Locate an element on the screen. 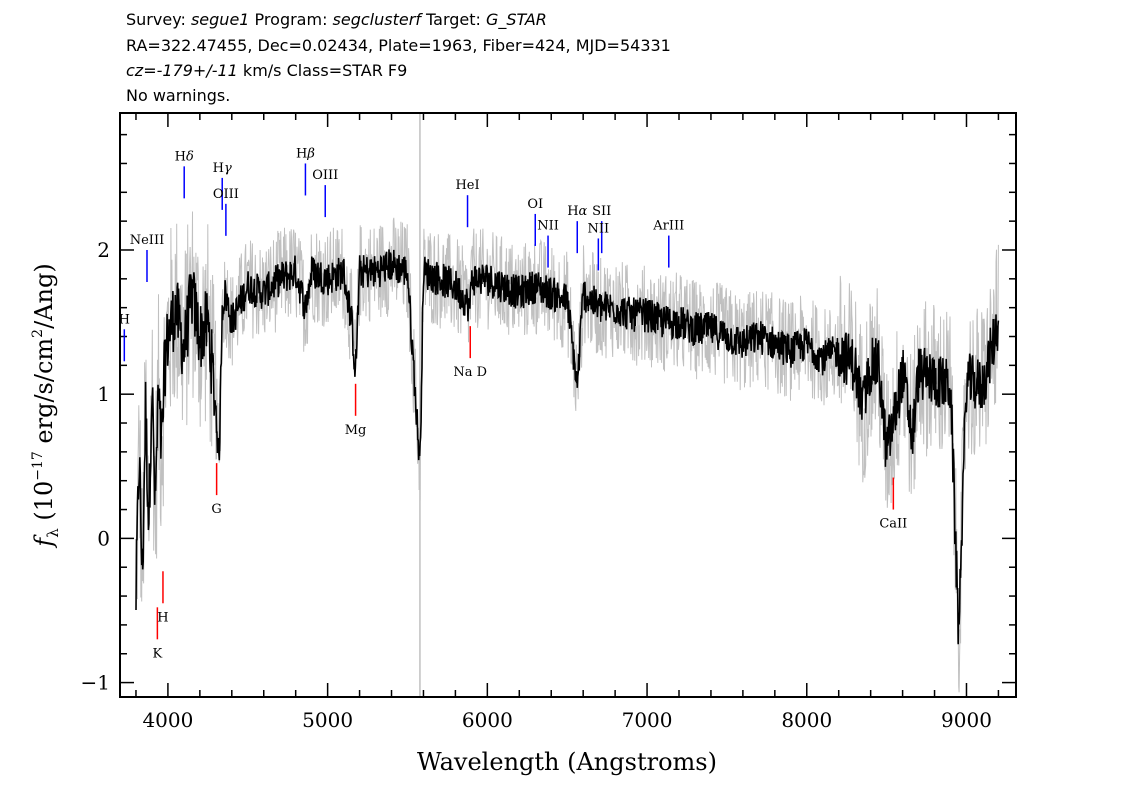 The height and width of the screenshot is (810, 1134). x-tick-label: 7000 is located at coordinates (647, 720).